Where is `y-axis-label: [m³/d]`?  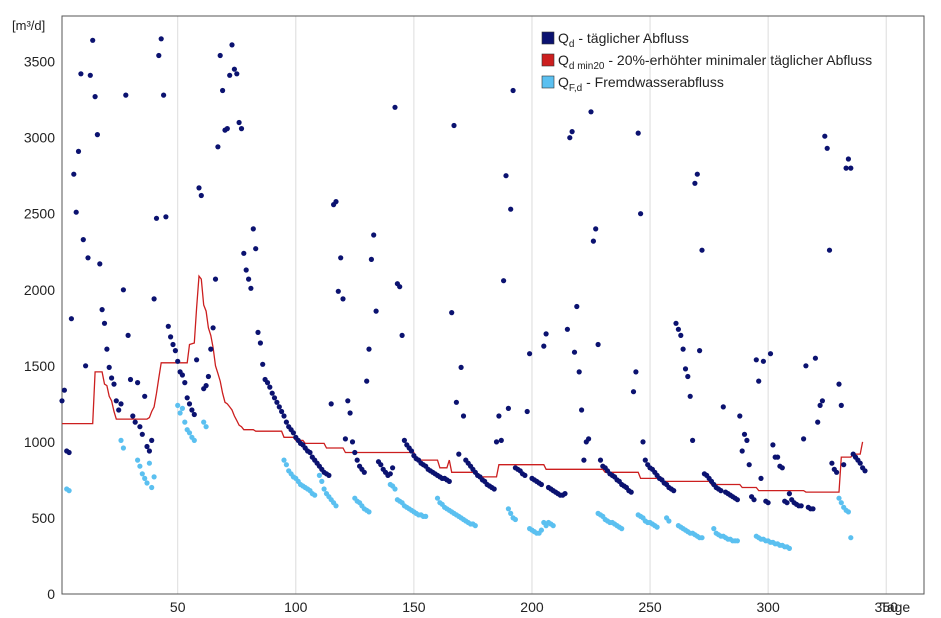
y-axis-label: [m³/d] is located at coordinates (28, 25).